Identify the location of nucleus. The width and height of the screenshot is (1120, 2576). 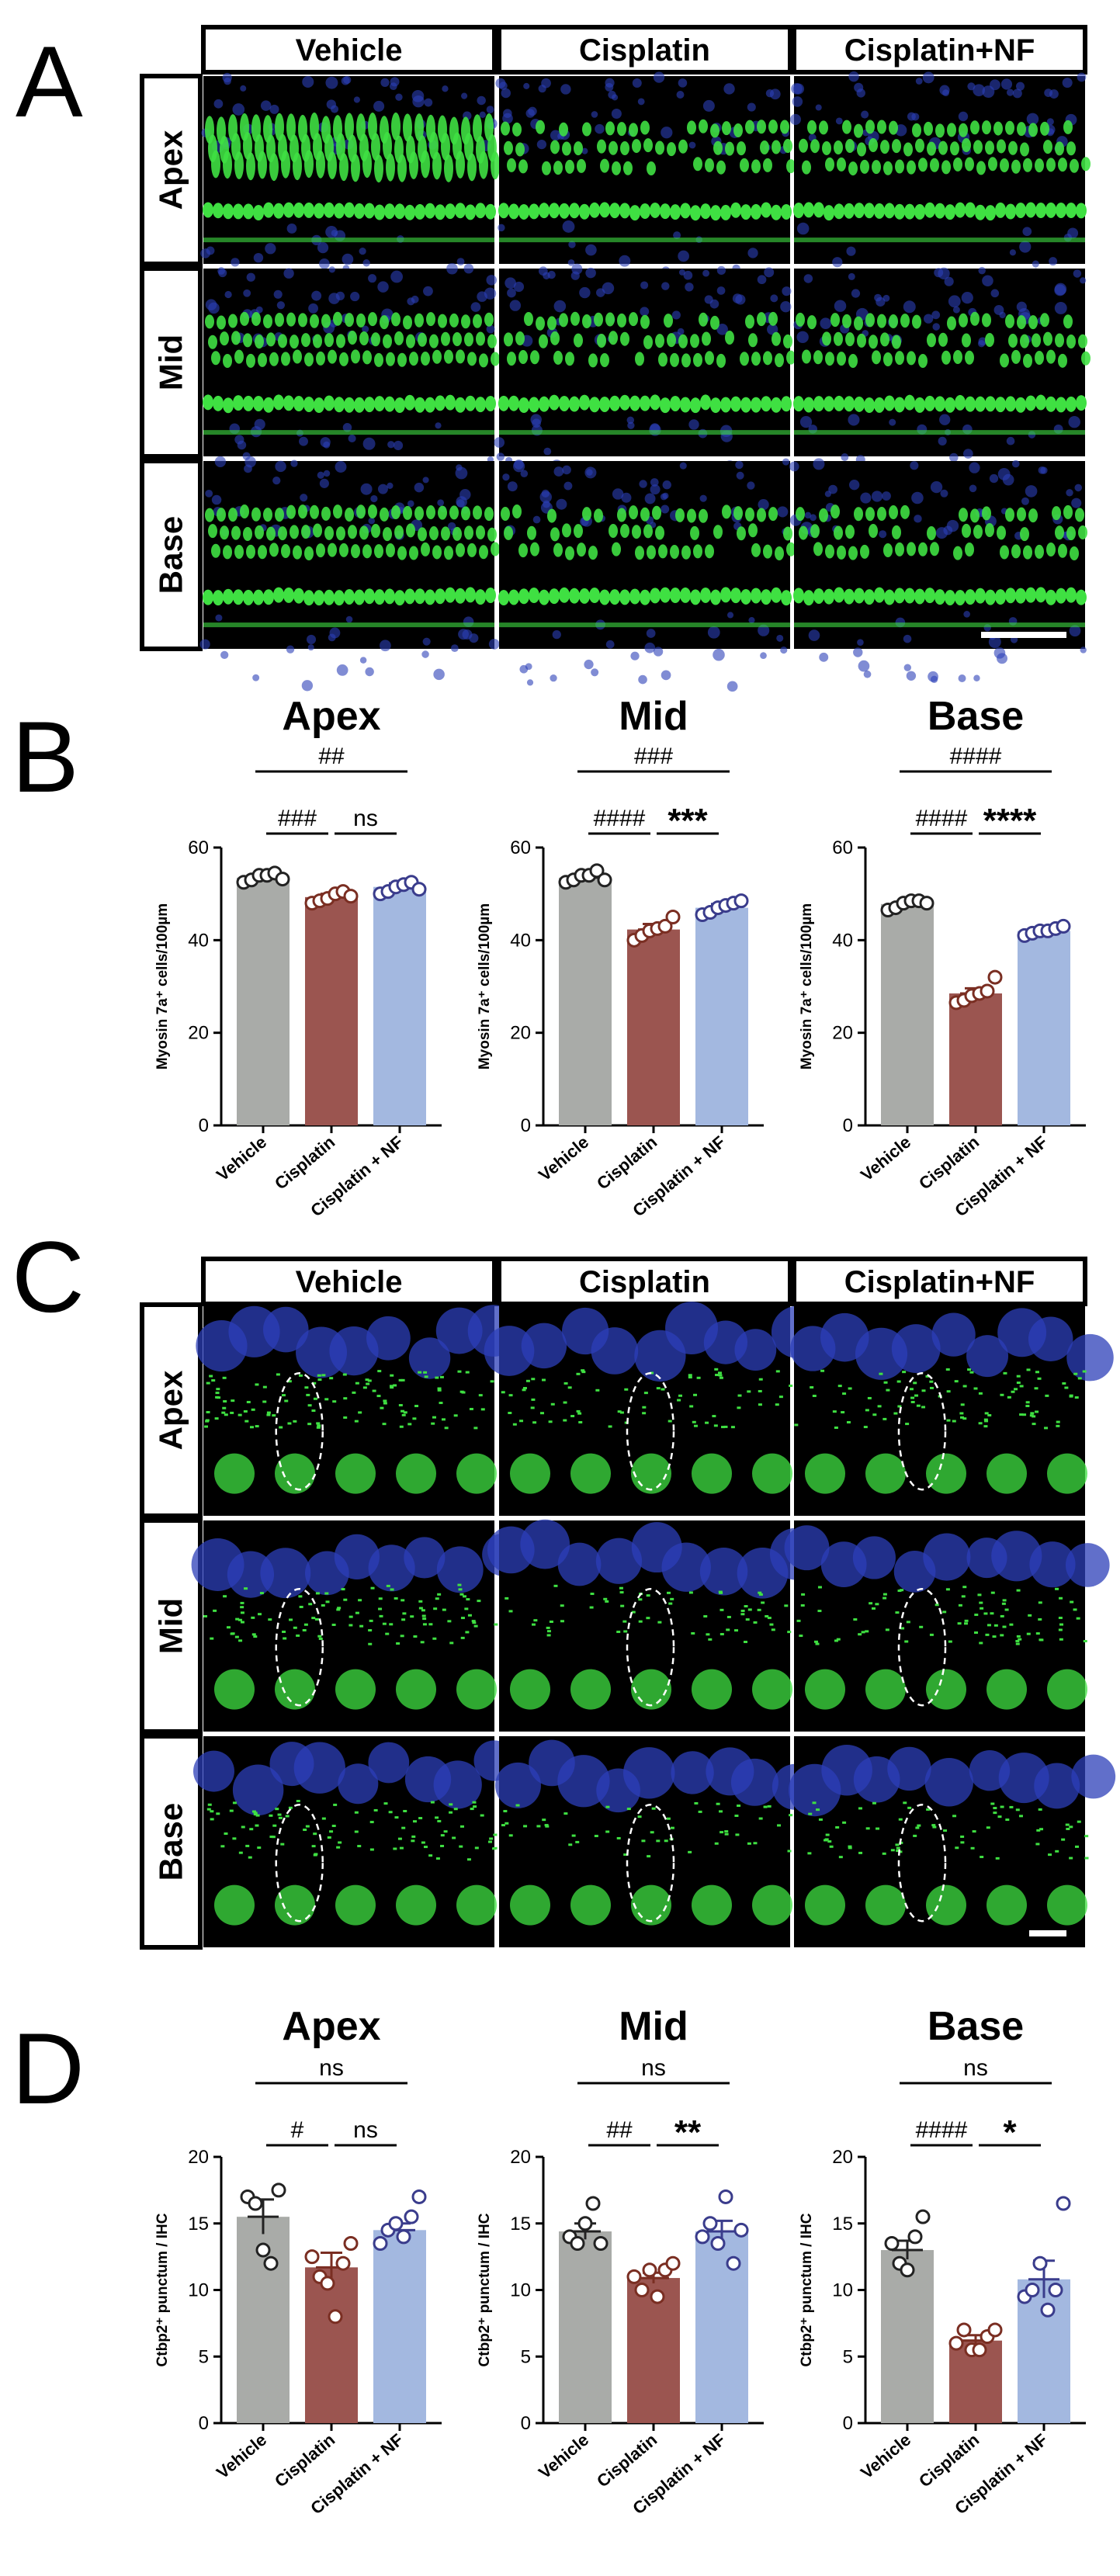
(460, 1569).